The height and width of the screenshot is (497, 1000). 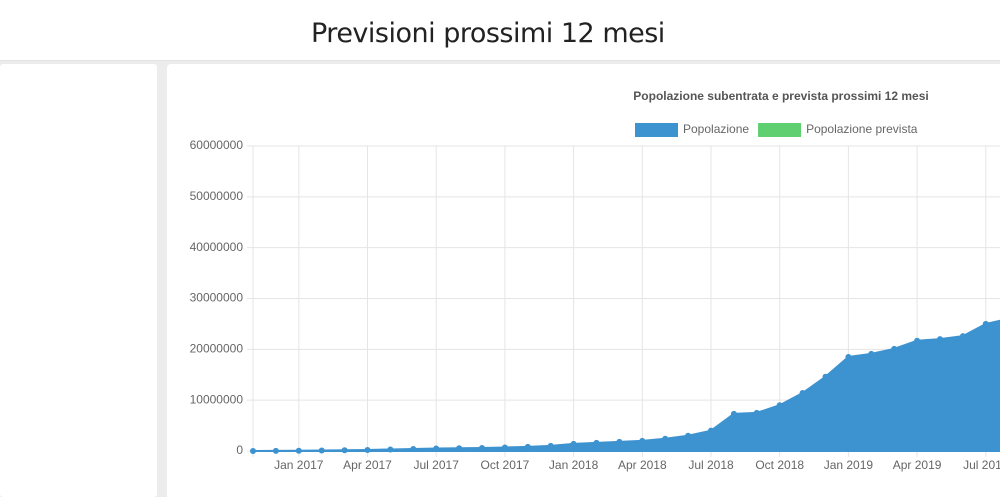 I want to click on y-tick-label: 30000000, so click(x=217, y=298).